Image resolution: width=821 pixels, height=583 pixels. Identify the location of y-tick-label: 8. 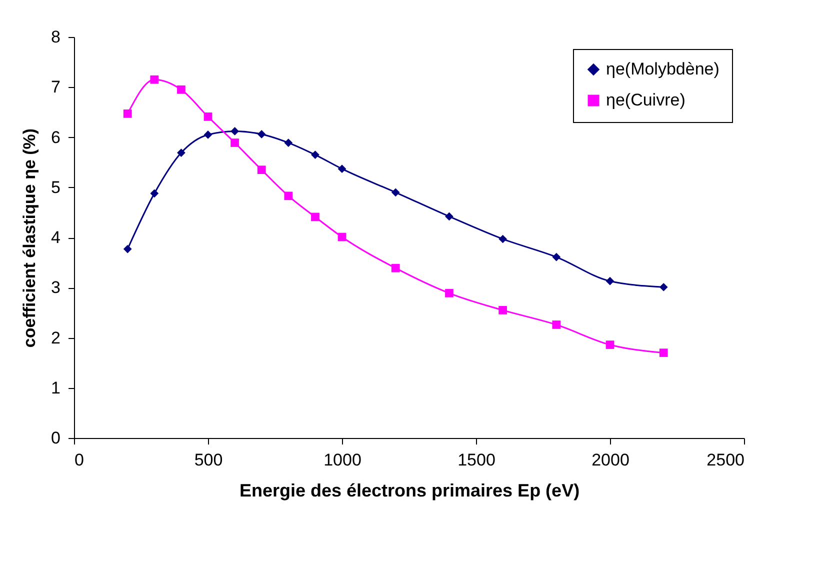
(55, 37).